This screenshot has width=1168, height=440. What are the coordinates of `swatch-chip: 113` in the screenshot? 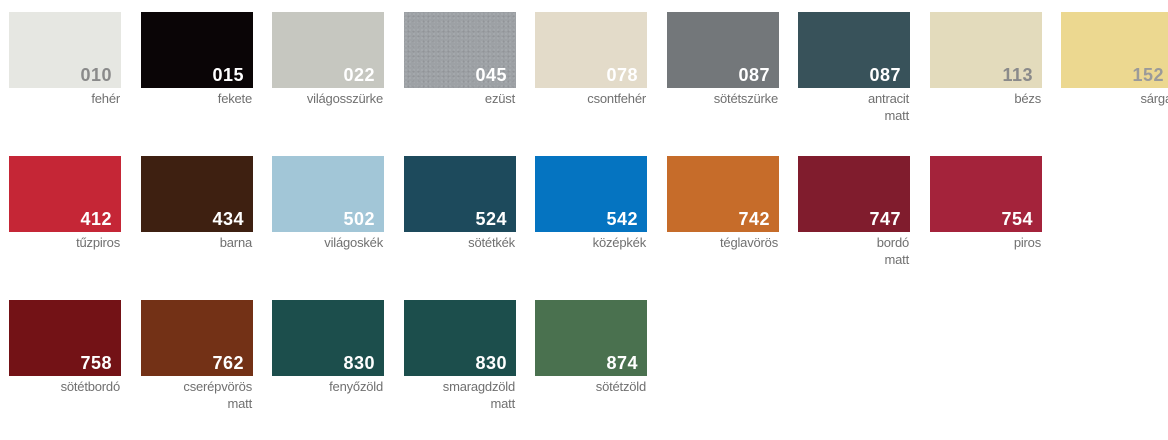 It's located at (986, 50).